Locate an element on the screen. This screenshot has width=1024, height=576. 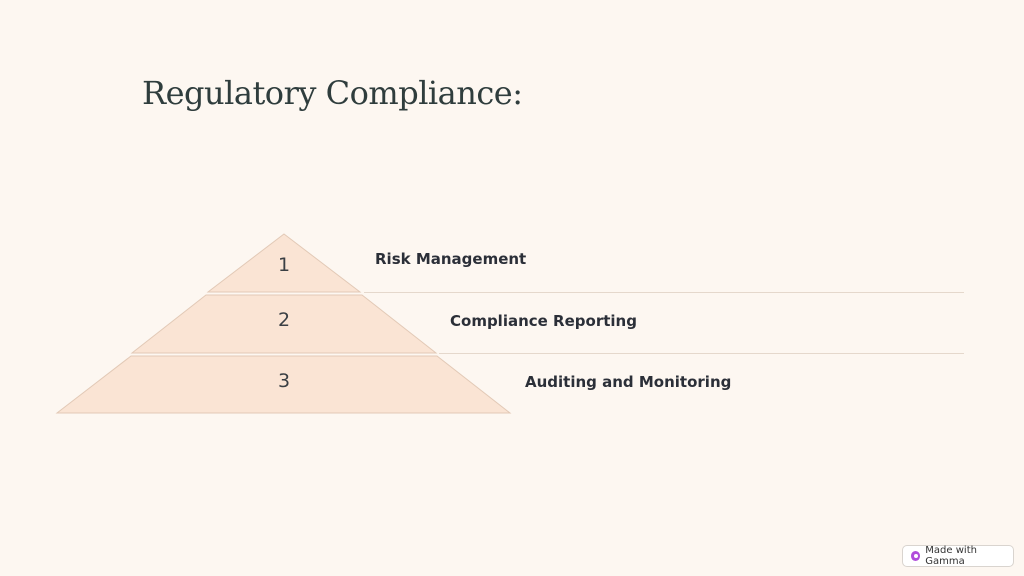
pyramid-tier-1-label: Risk Management is located at coordinates (451, 259).